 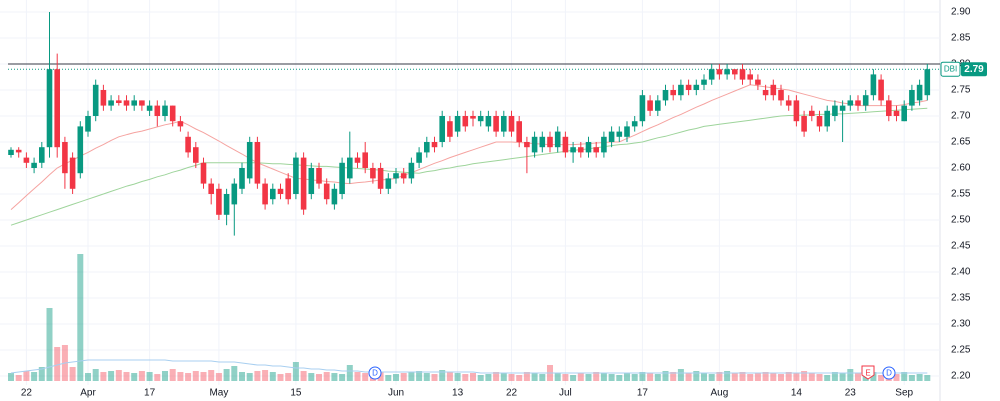 I want to click on symbol-tag, so click(x=950, y=69).